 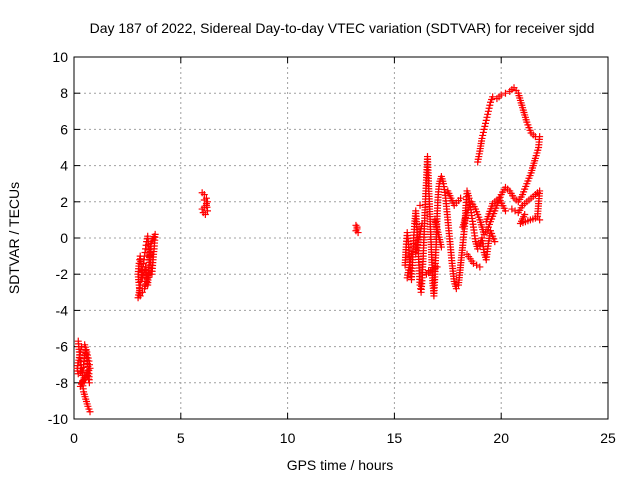 I want to click on y-tick-label: -6, so click(x=62, y=347).